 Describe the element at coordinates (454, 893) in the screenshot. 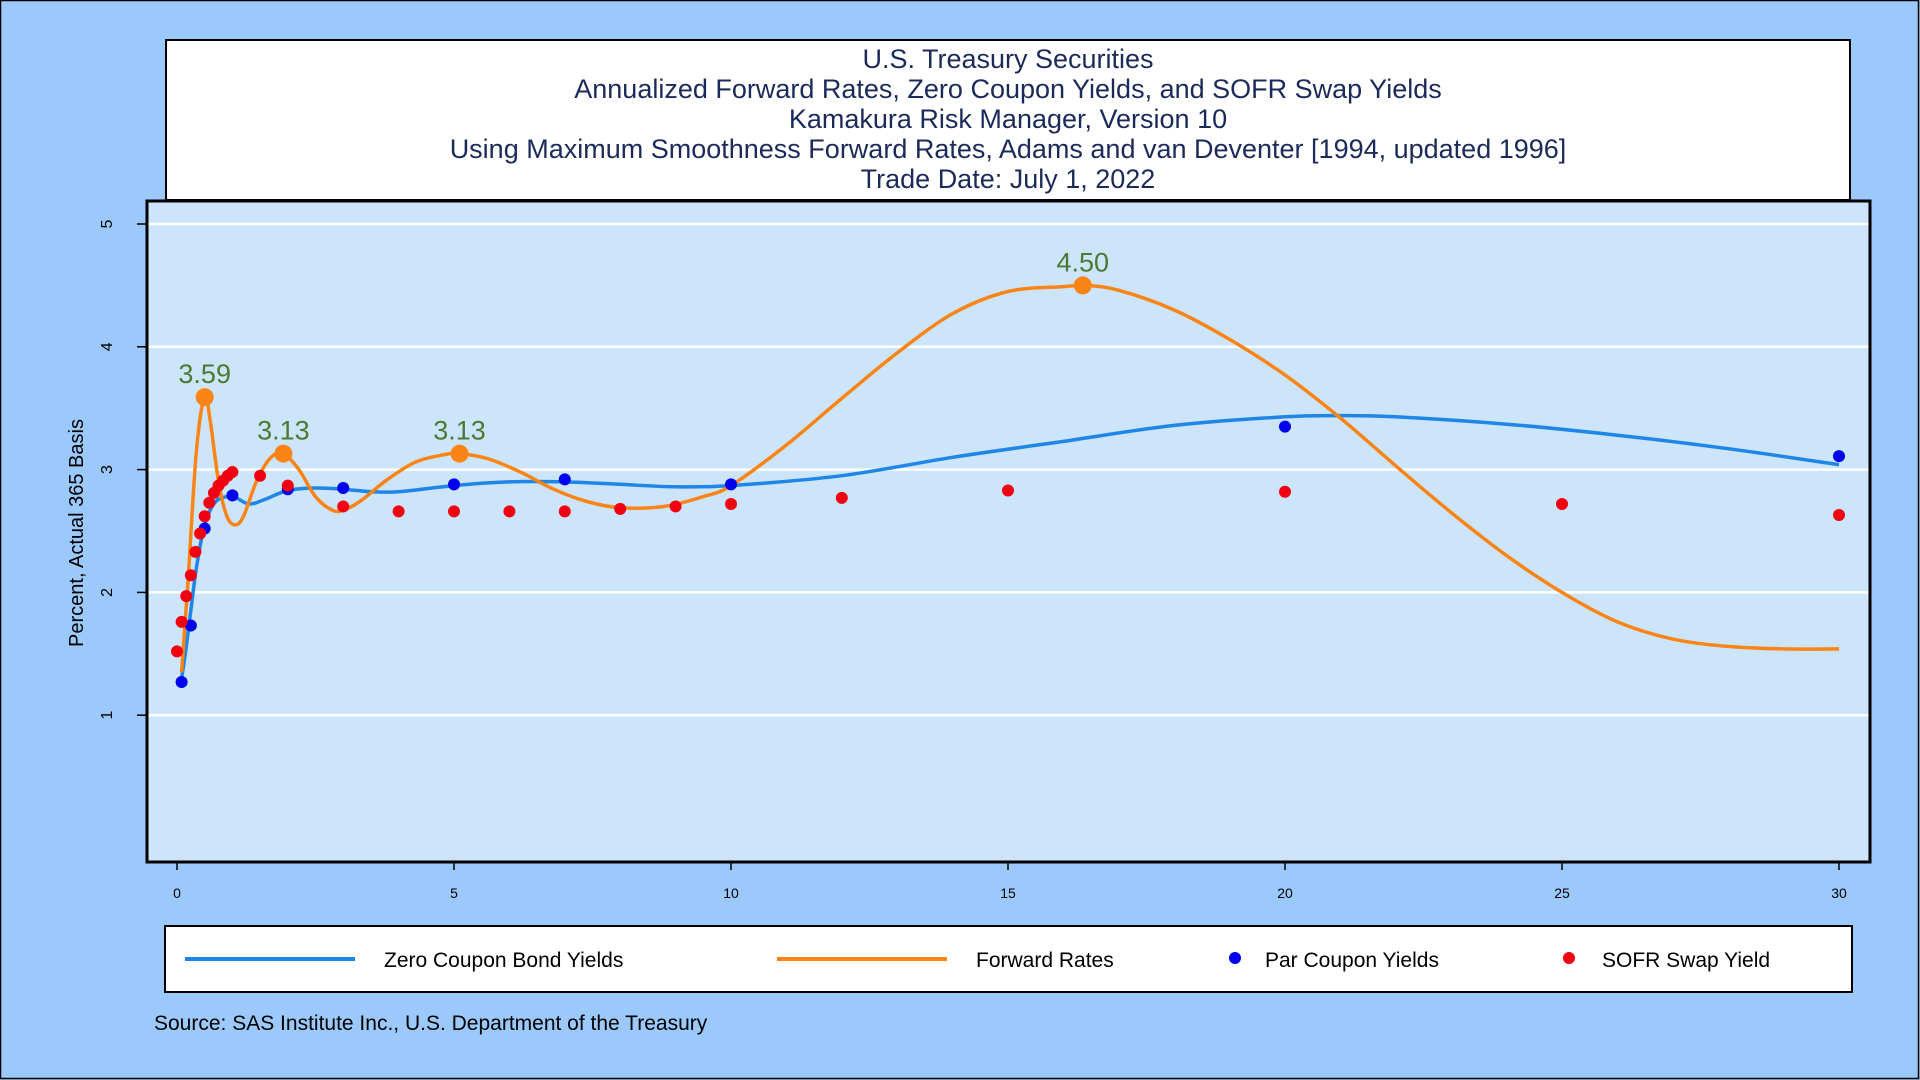

I see `x-tick-label-5: 5` at that location.